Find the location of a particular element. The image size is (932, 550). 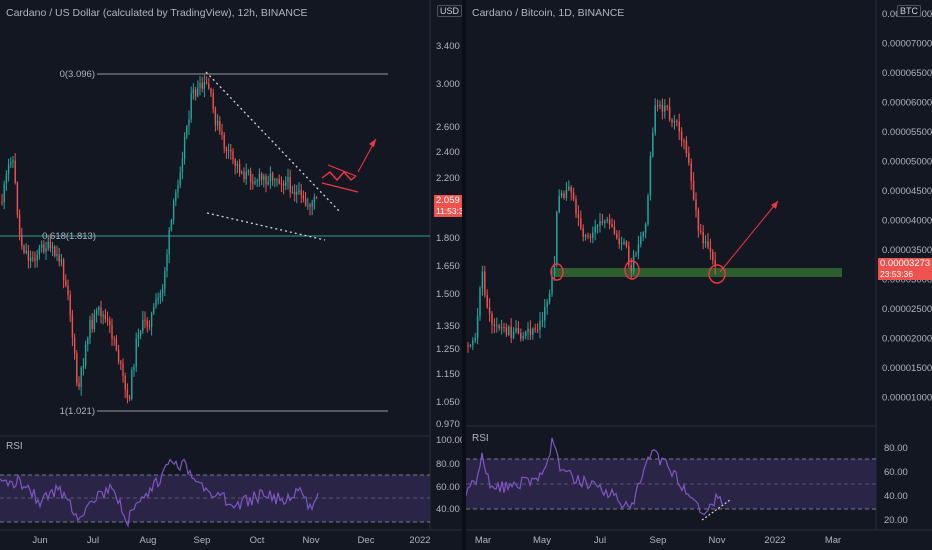

right-currency-badge: BTC is located at coordinates (909, 11).